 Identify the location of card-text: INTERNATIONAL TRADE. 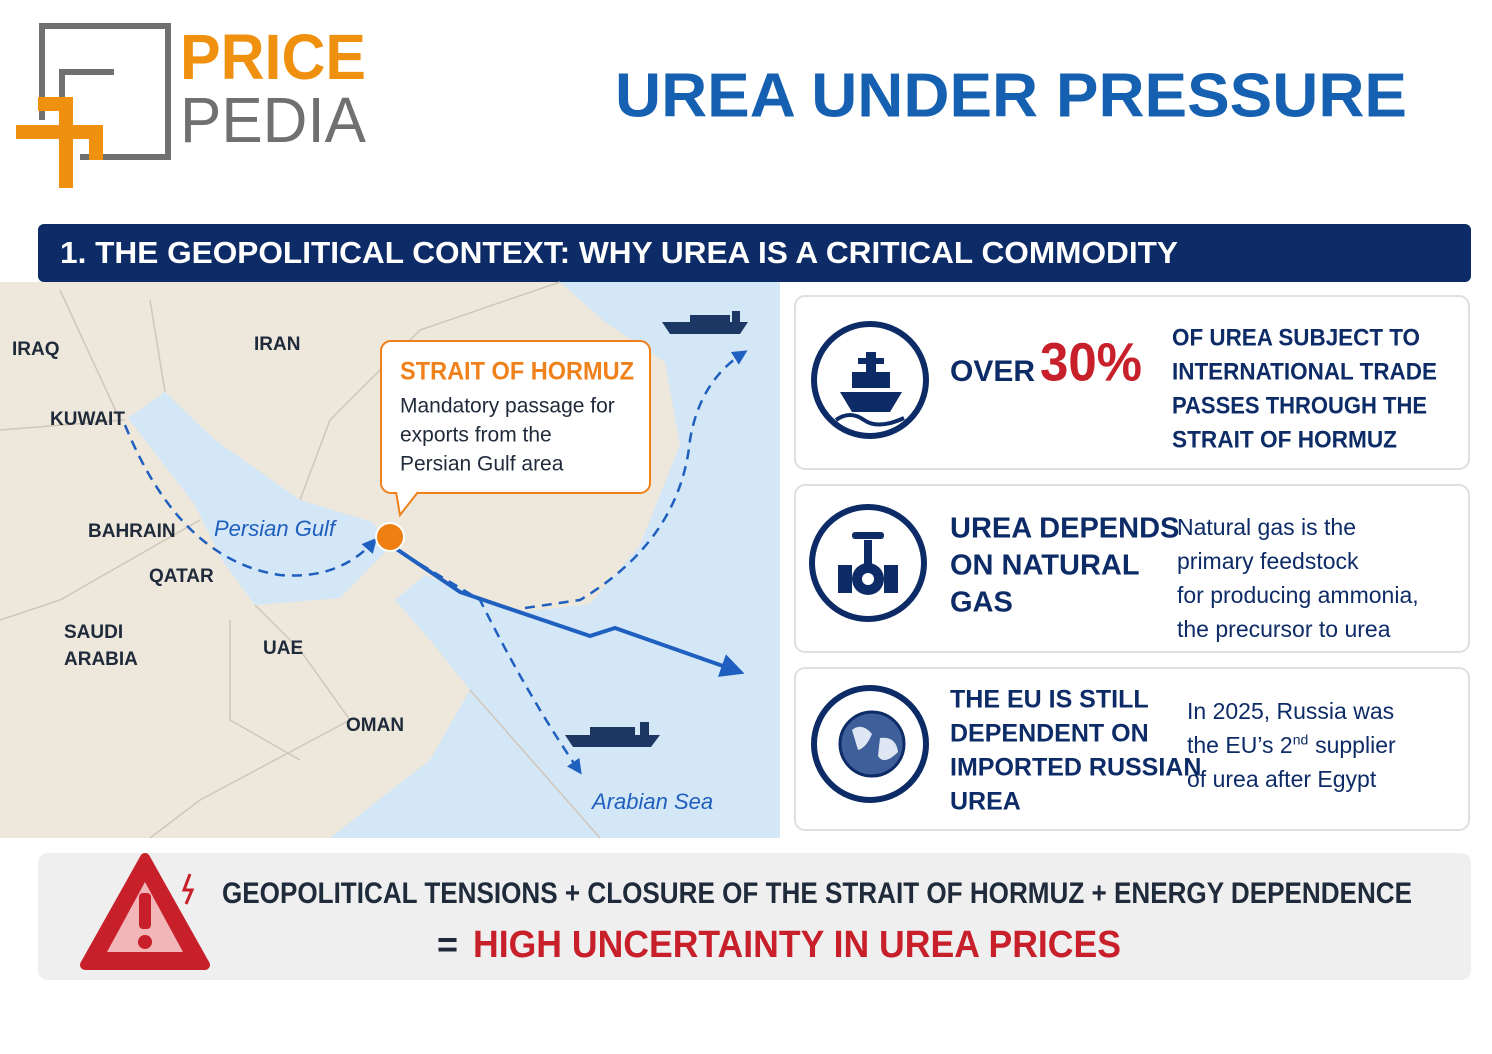
(1304, 371).